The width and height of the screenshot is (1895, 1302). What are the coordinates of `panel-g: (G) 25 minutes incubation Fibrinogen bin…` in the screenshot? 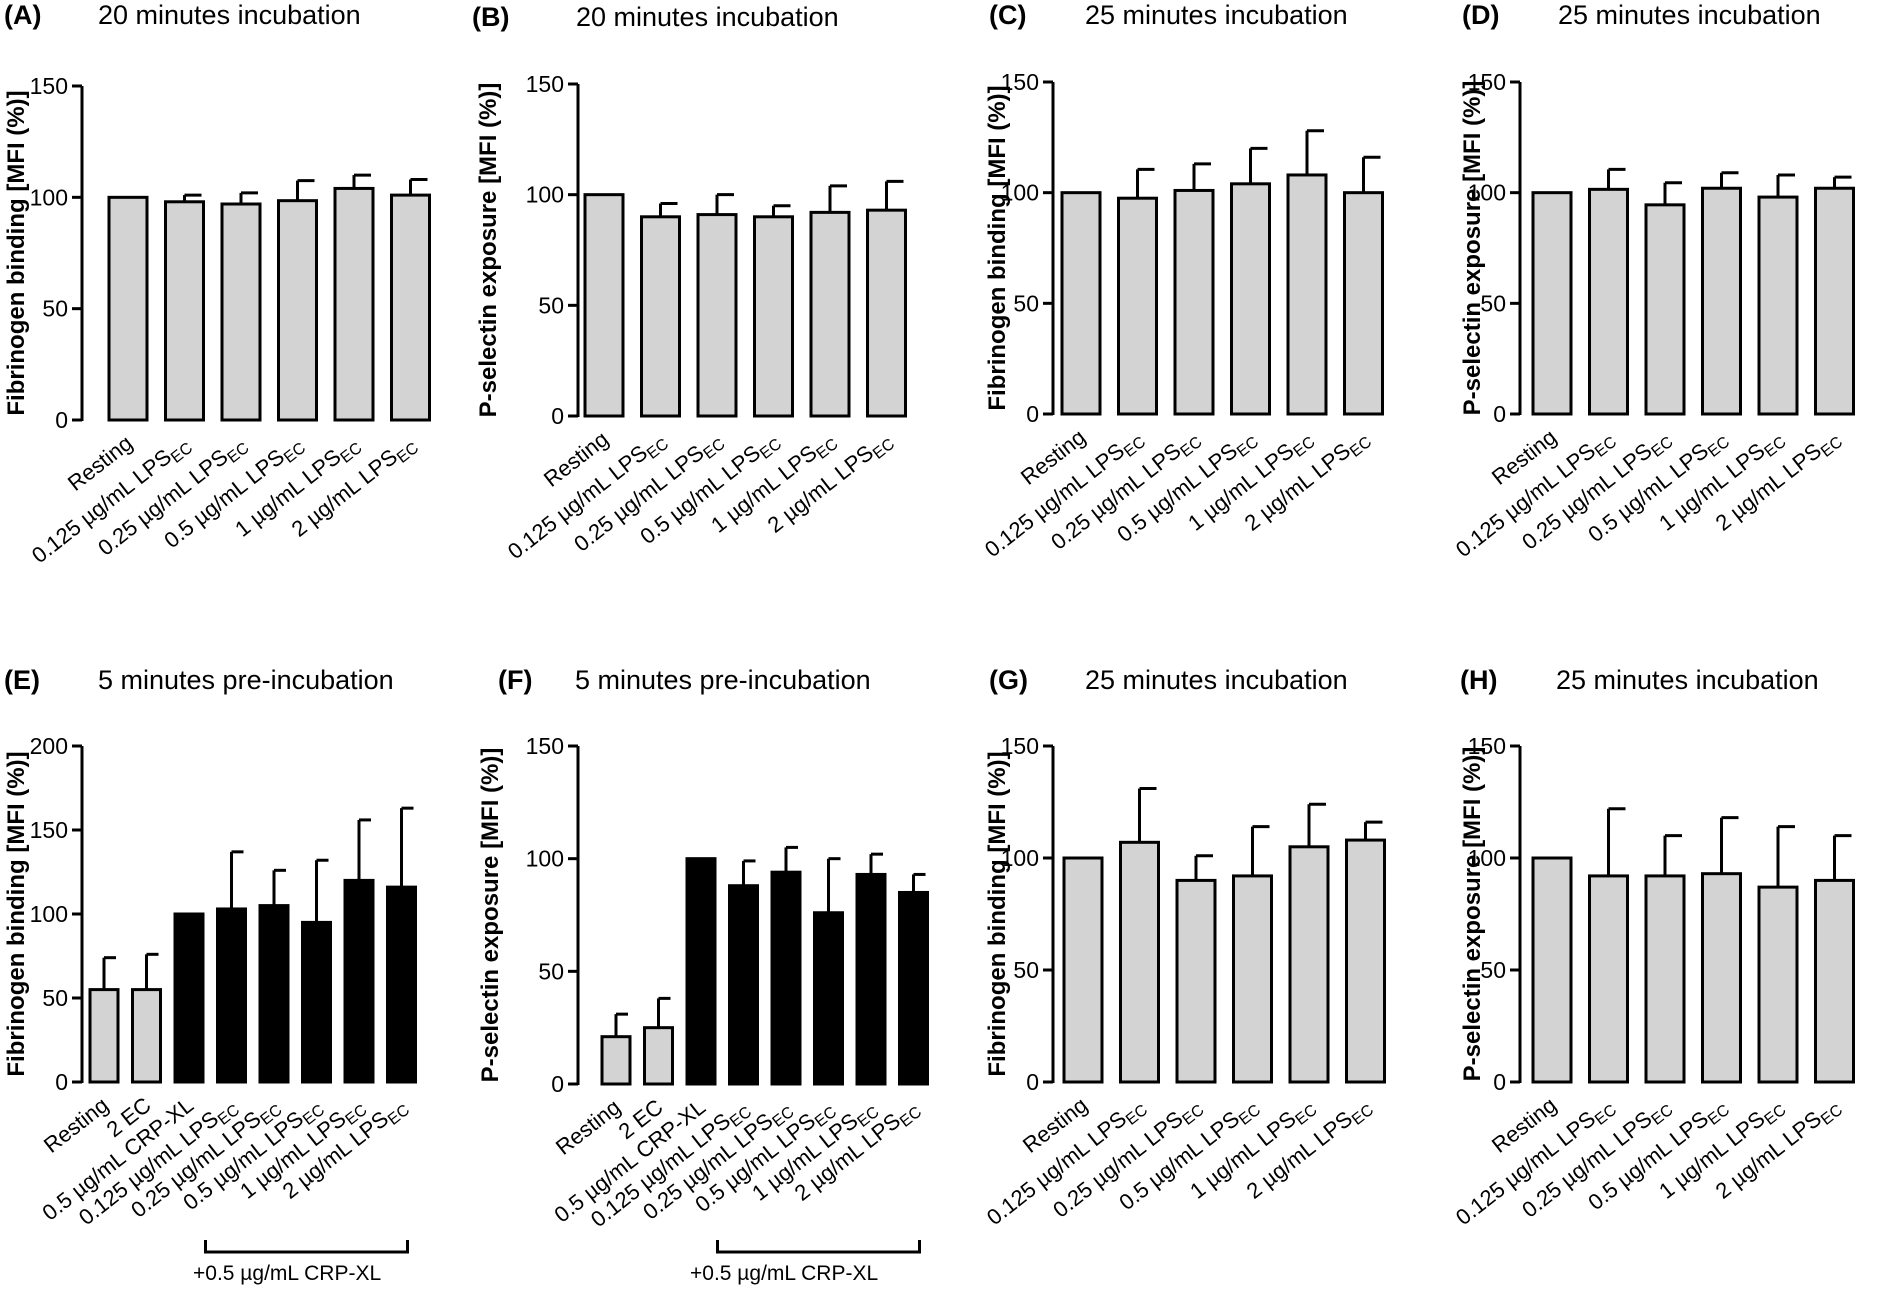 It's located at (1182, 976).